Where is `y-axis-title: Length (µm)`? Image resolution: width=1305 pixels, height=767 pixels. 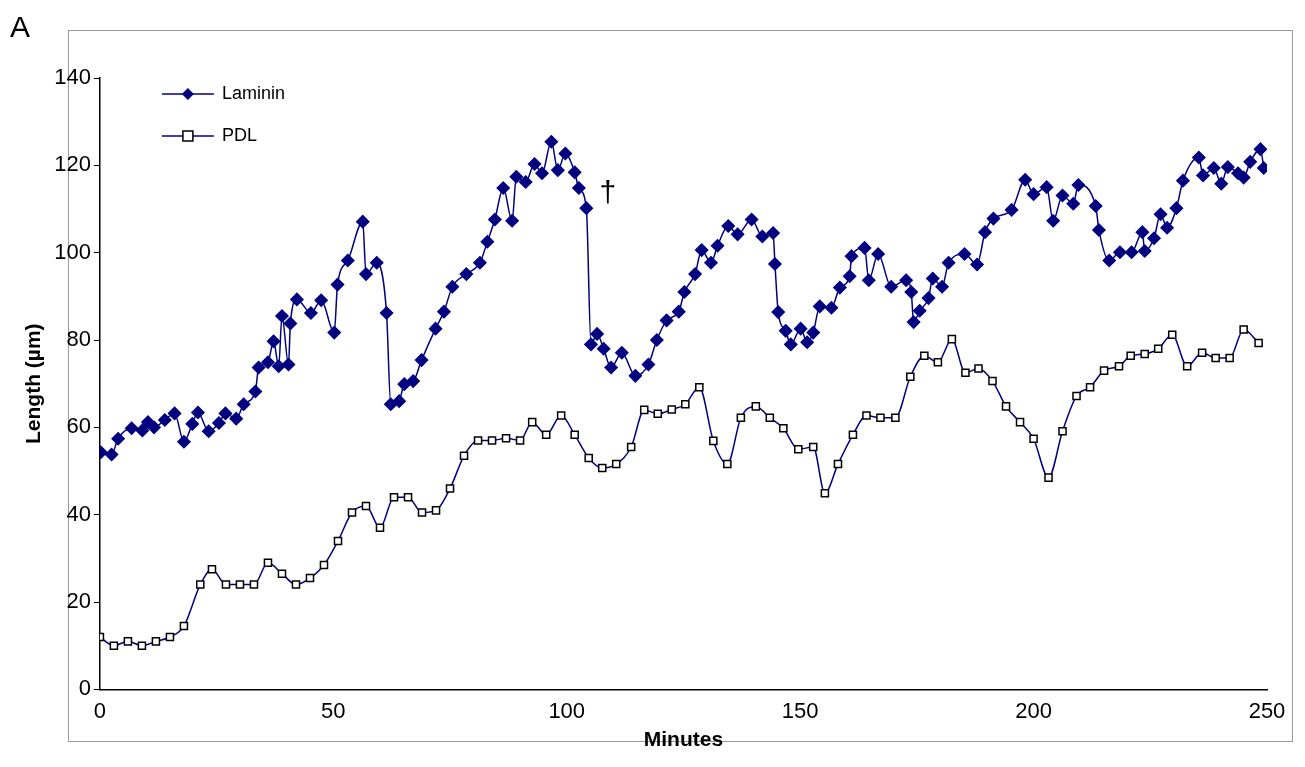 y-axis-title: Length (µm) is located at coordinates (33, 383).